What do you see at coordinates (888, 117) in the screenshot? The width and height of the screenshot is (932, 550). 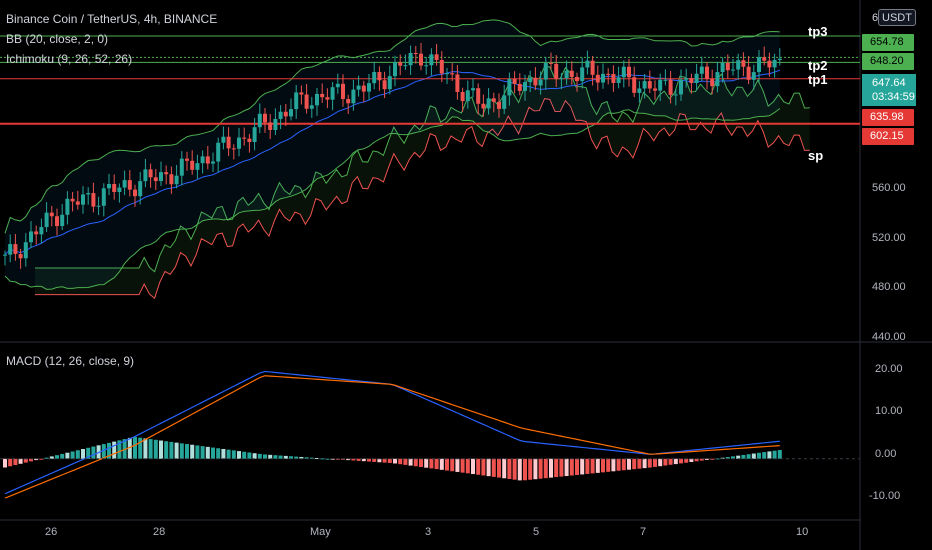 I see `price-tag-635: 635.98` at bounding box center [888, 117].